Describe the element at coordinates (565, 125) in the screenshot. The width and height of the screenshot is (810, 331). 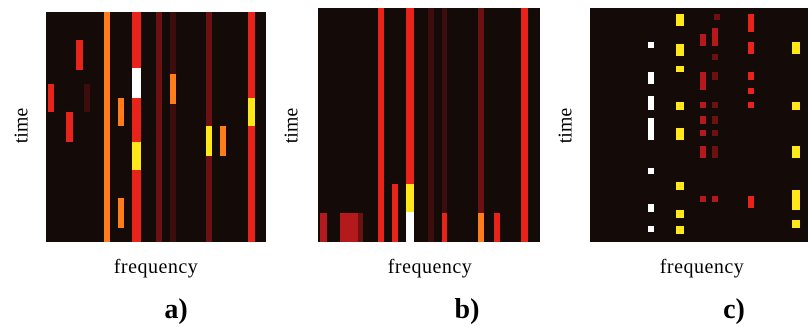
I see `panel-c-time-label: time` at that location.